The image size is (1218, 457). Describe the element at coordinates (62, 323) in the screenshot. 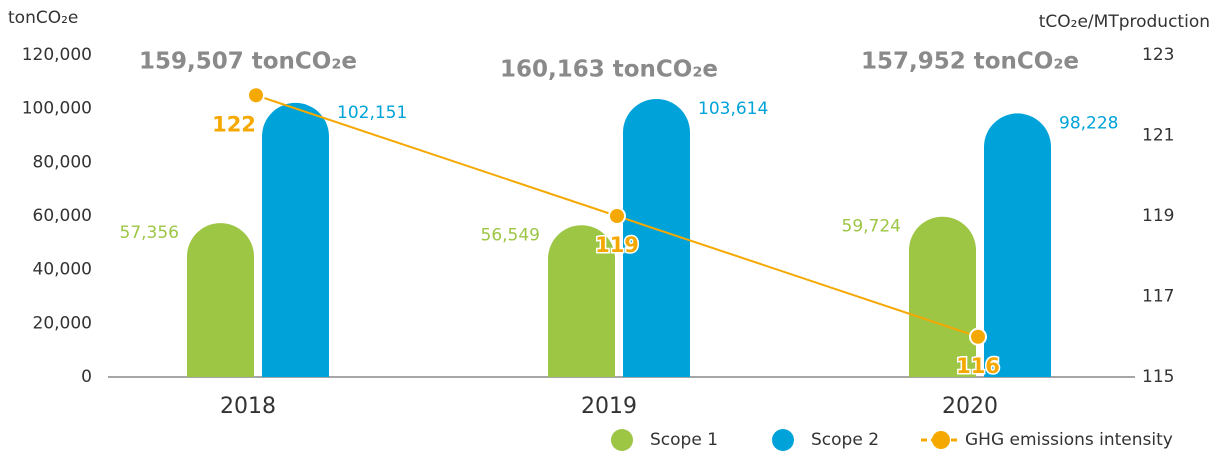

I see `y-tick-label: 20,000` at that location.